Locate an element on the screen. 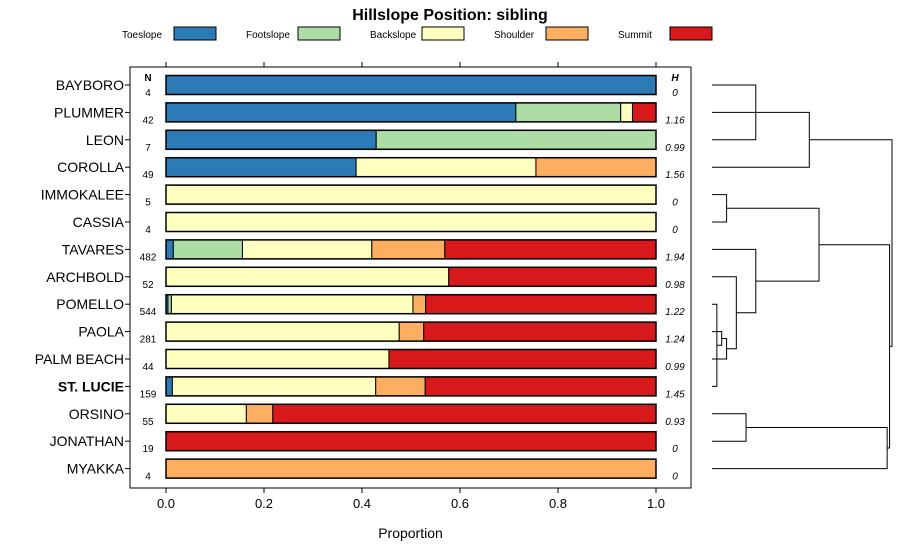 This screenshot has width=900, height=560. chart-title: Hillslope Position: sibling is located at coordinates (450, 15).